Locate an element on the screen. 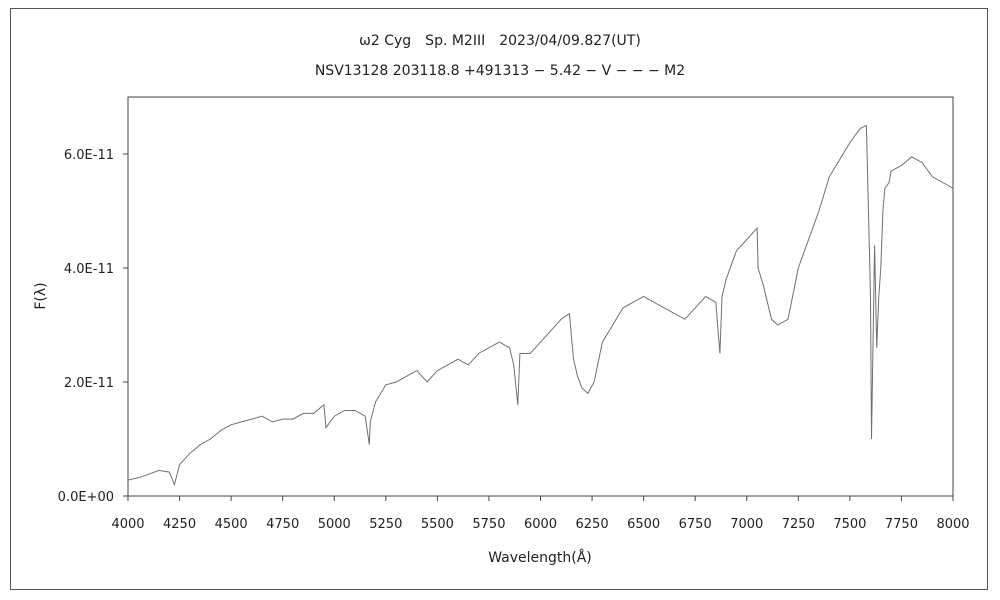 This screenshot has width=1000, height=600. y-tick-label: 6.0E-11 is located at coordinates (89, 155).